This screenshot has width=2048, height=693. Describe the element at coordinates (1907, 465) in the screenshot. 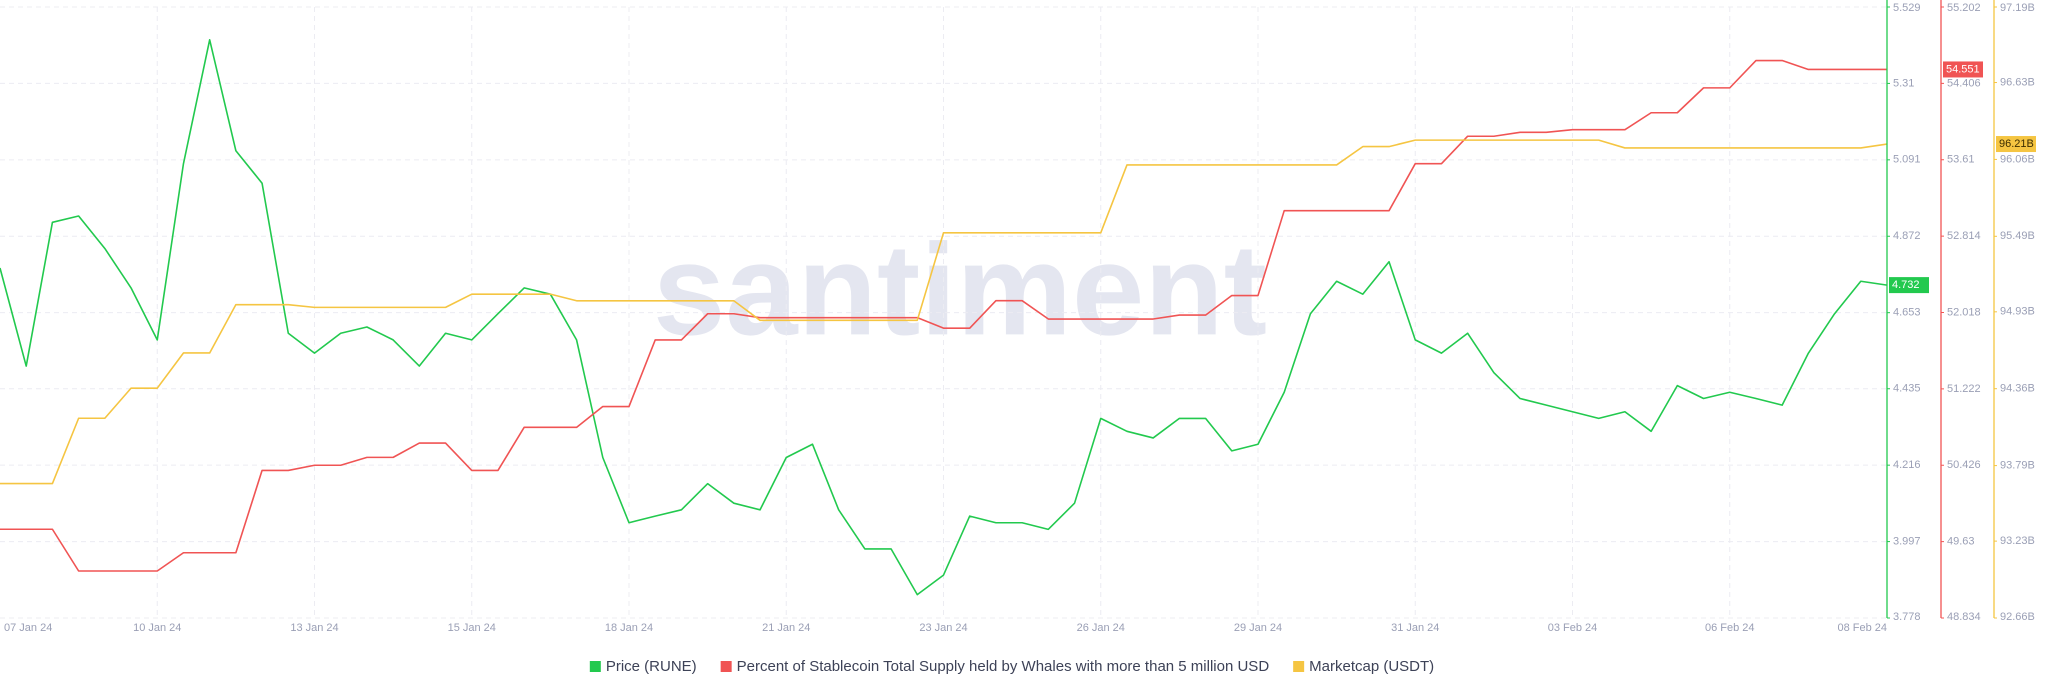

I see `y-tick-label: 4.216` at that location.